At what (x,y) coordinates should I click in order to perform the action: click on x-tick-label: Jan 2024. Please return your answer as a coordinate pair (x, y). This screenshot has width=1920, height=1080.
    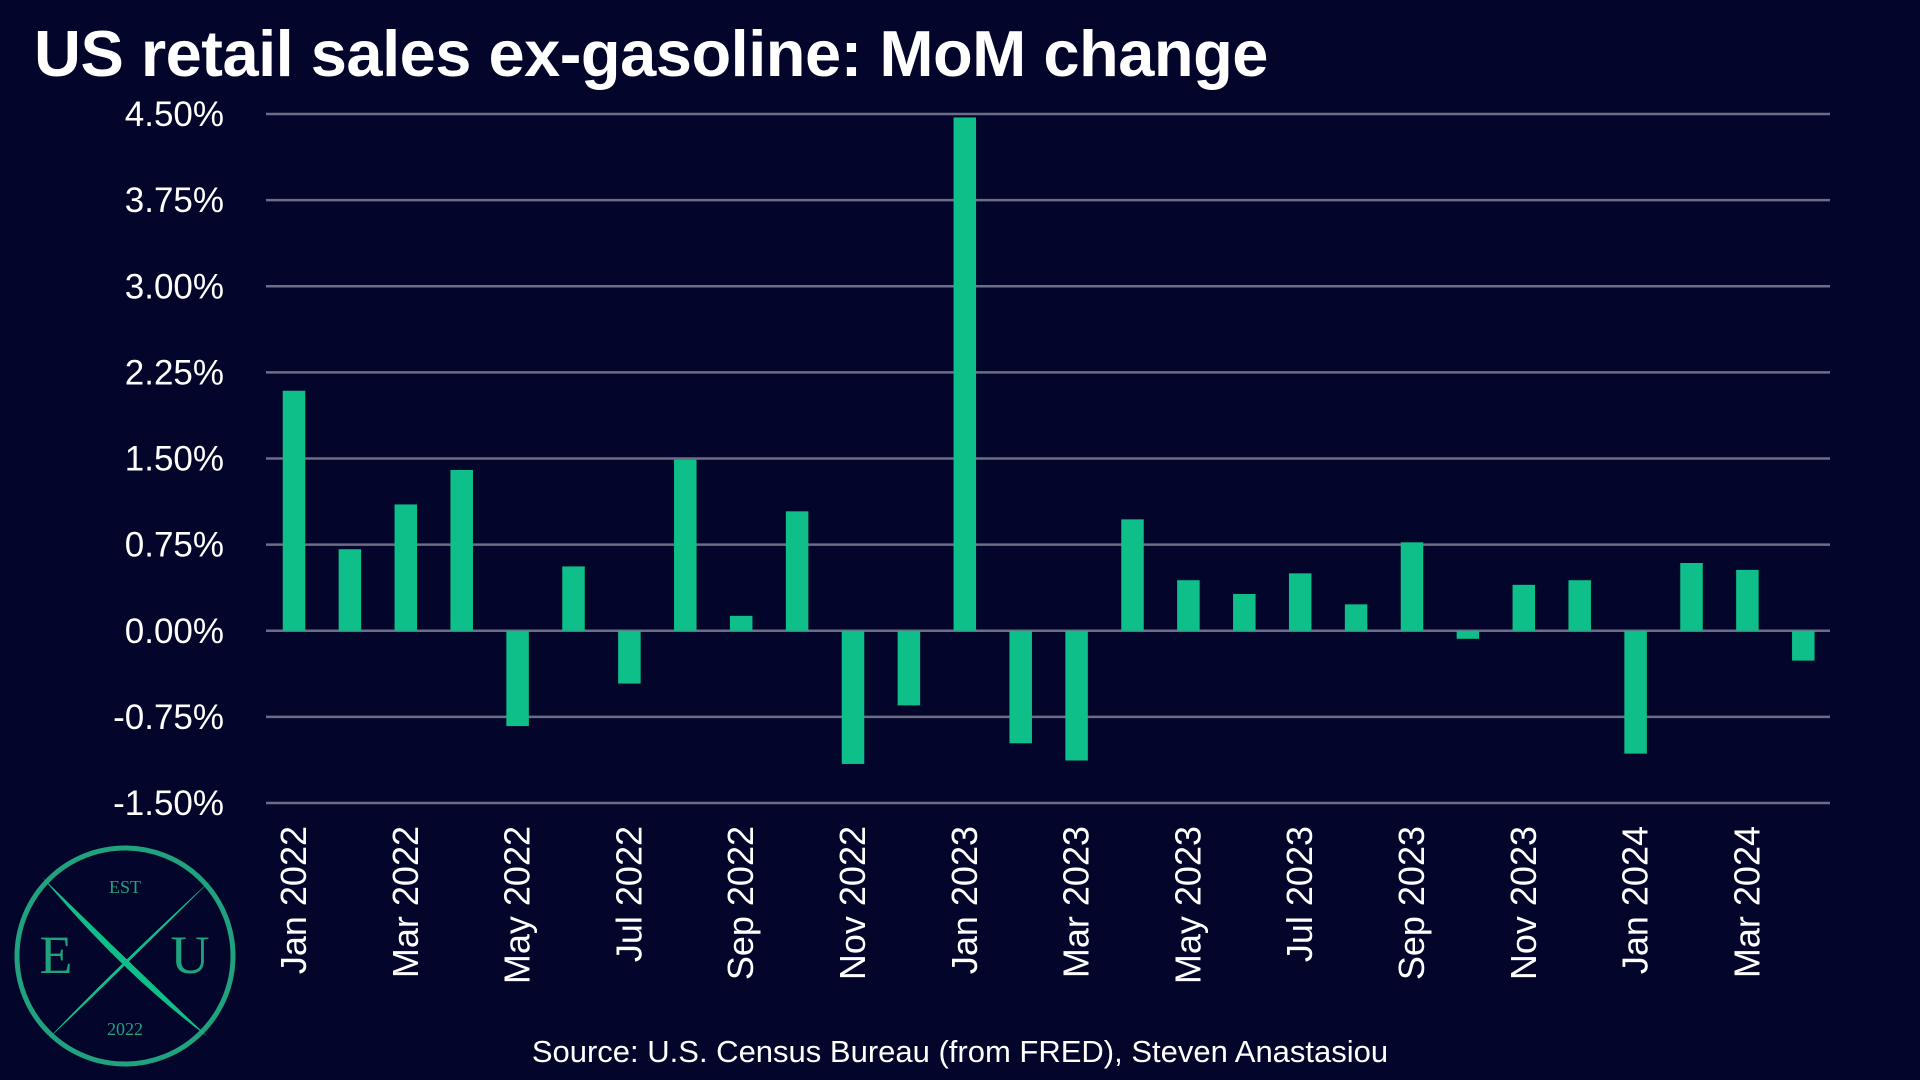
    Looking at the image, I should click on (1635, 900).